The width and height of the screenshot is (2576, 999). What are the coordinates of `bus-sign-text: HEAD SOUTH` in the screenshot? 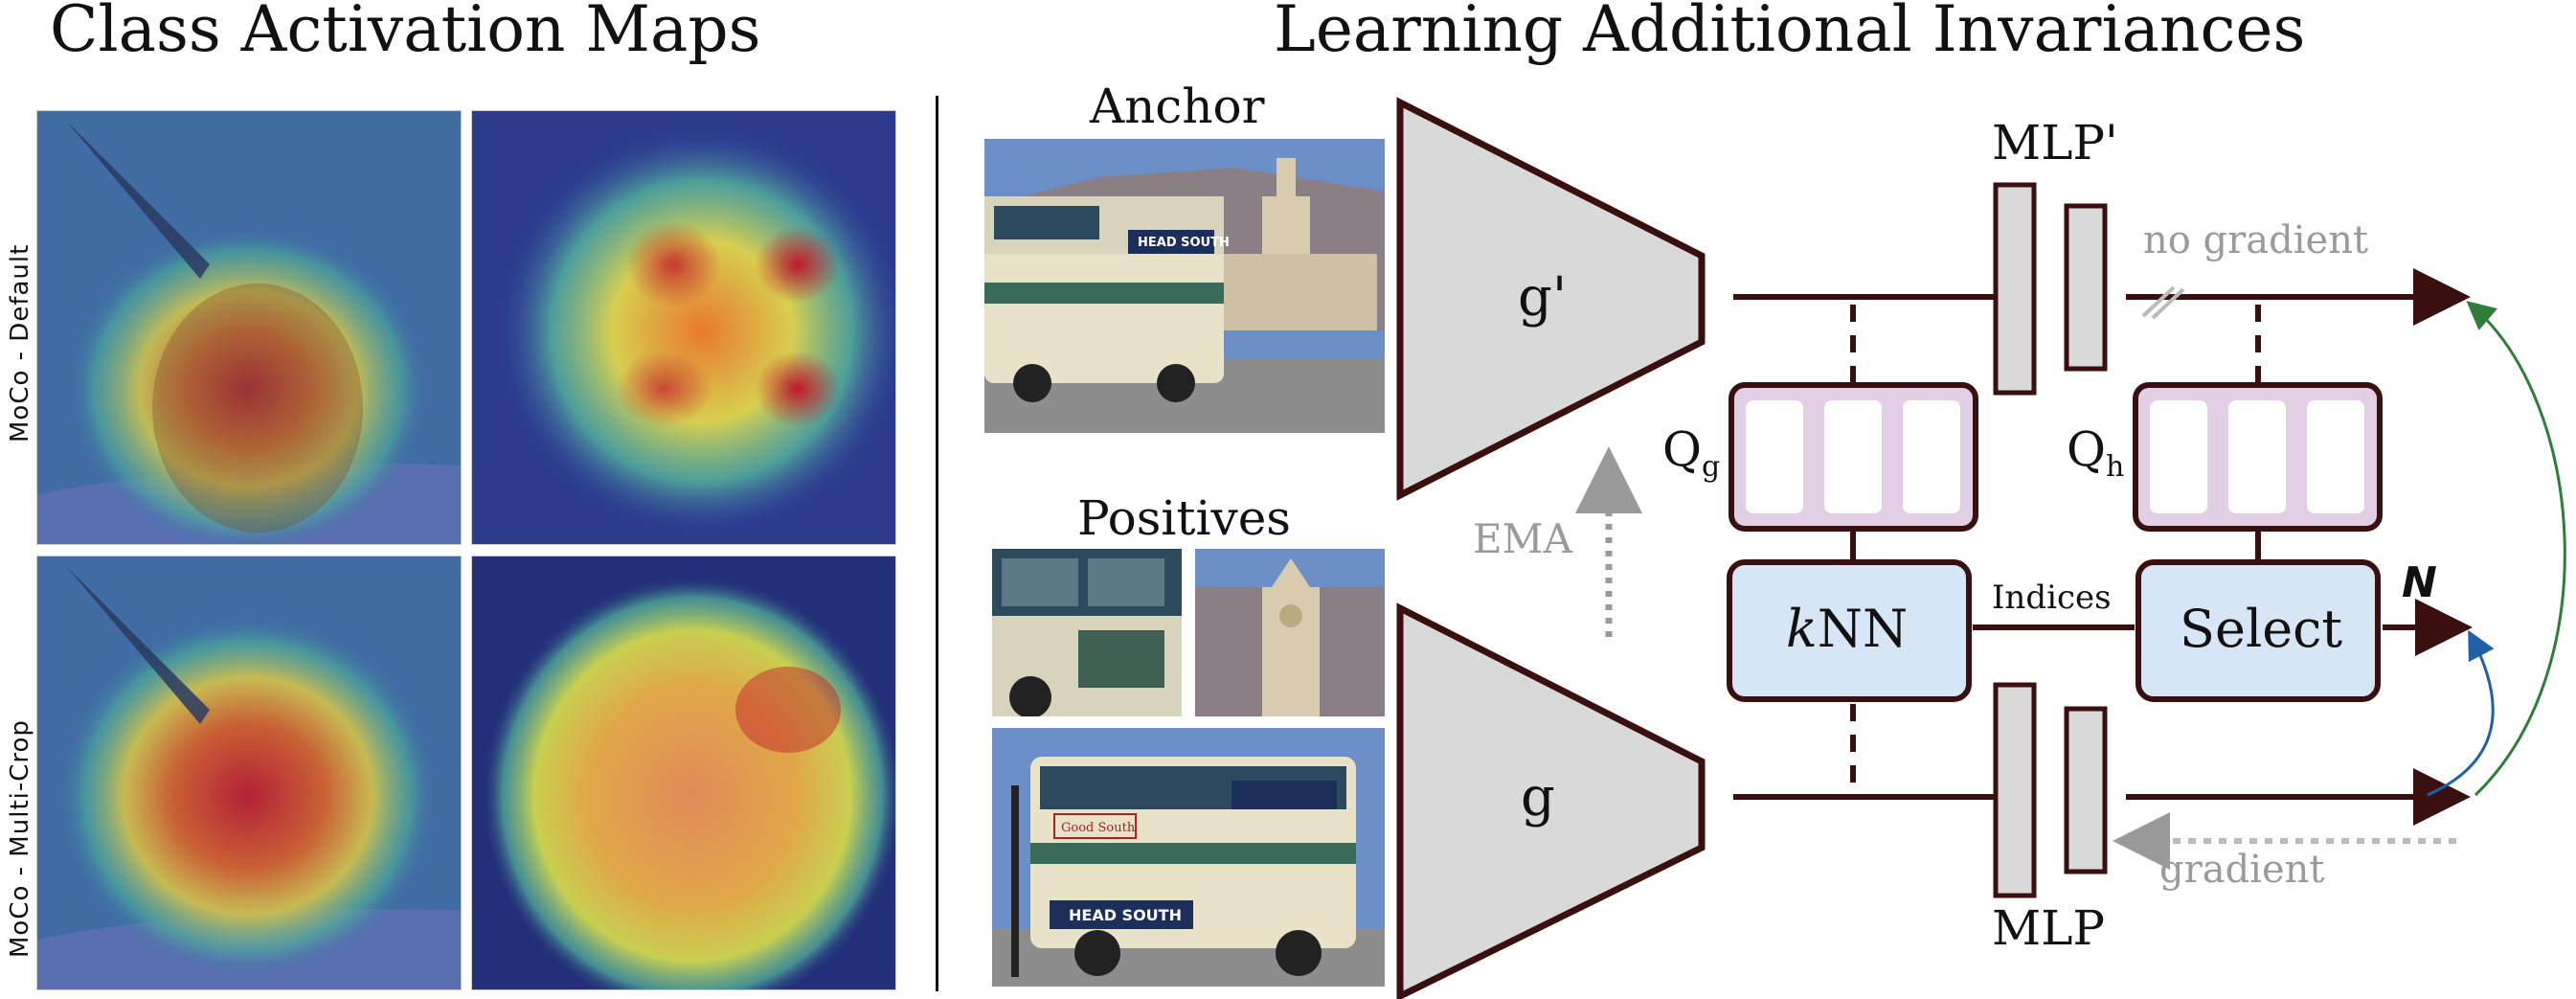 It's located at (1184, 243).